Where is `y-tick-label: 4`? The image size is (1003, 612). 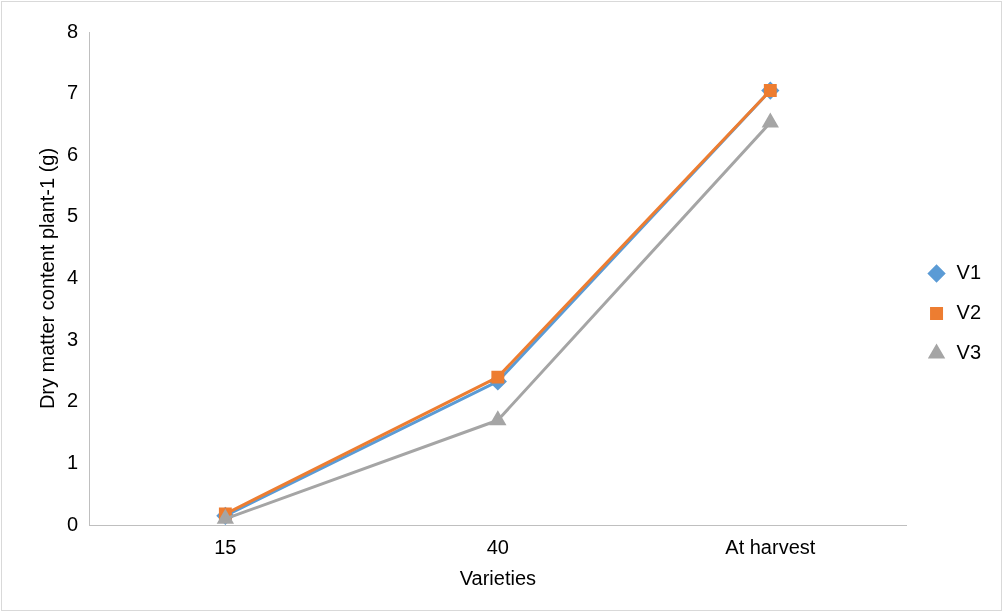 y-tick-label: 4 is located at coordinates (73, 277).